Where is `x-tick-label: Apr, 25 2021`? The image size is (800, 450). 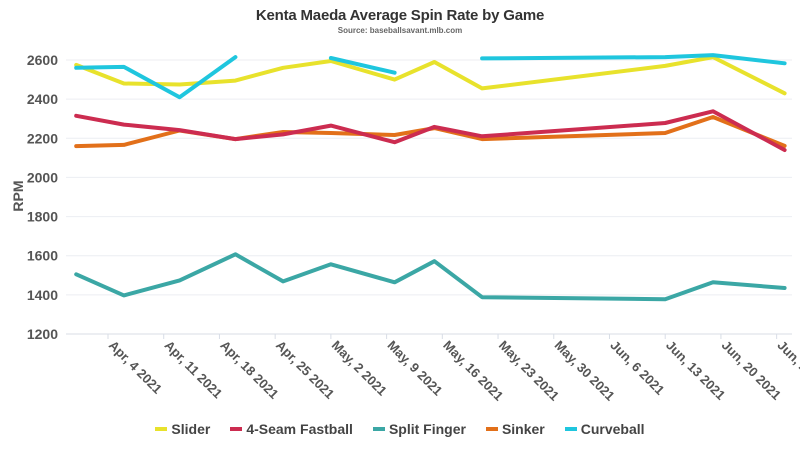
x-tick-label: Apr, 25 2021 is located at coordinates (305, 370).